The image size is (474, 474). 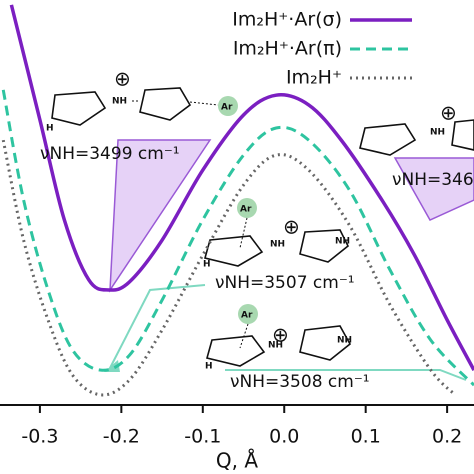 What do you see at coordinates (121, 437) in the screenshot?
I see `x-tick-label: -0.2` at bounding box center [121, 437].